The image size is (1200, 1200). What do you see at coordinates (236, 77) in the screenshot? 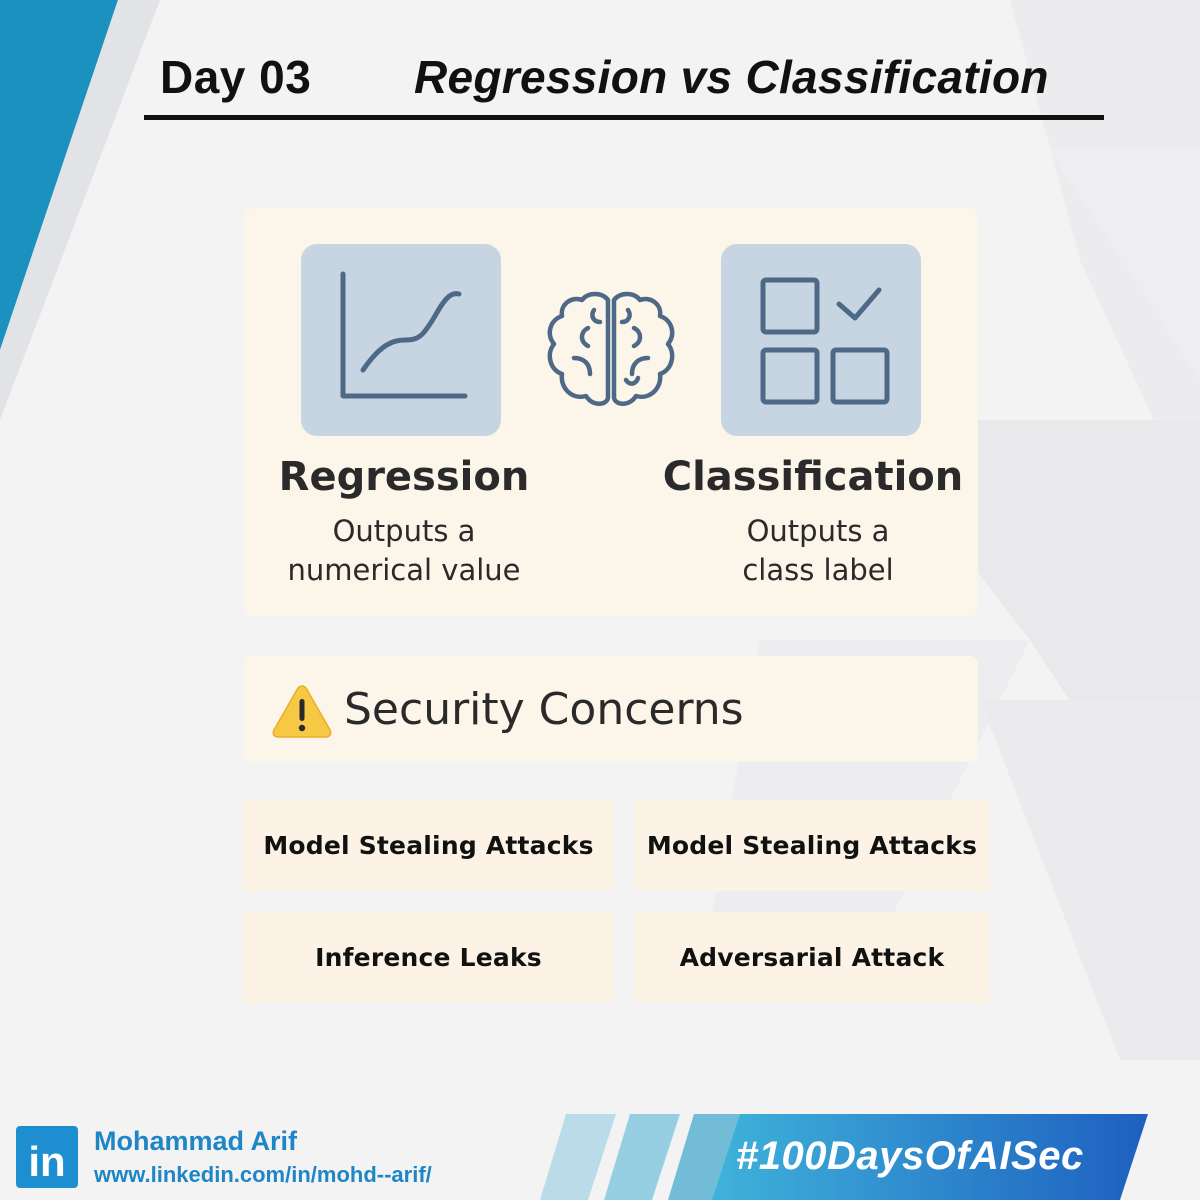
I see `day-label: Day 03` at bounding box center [236, 77].